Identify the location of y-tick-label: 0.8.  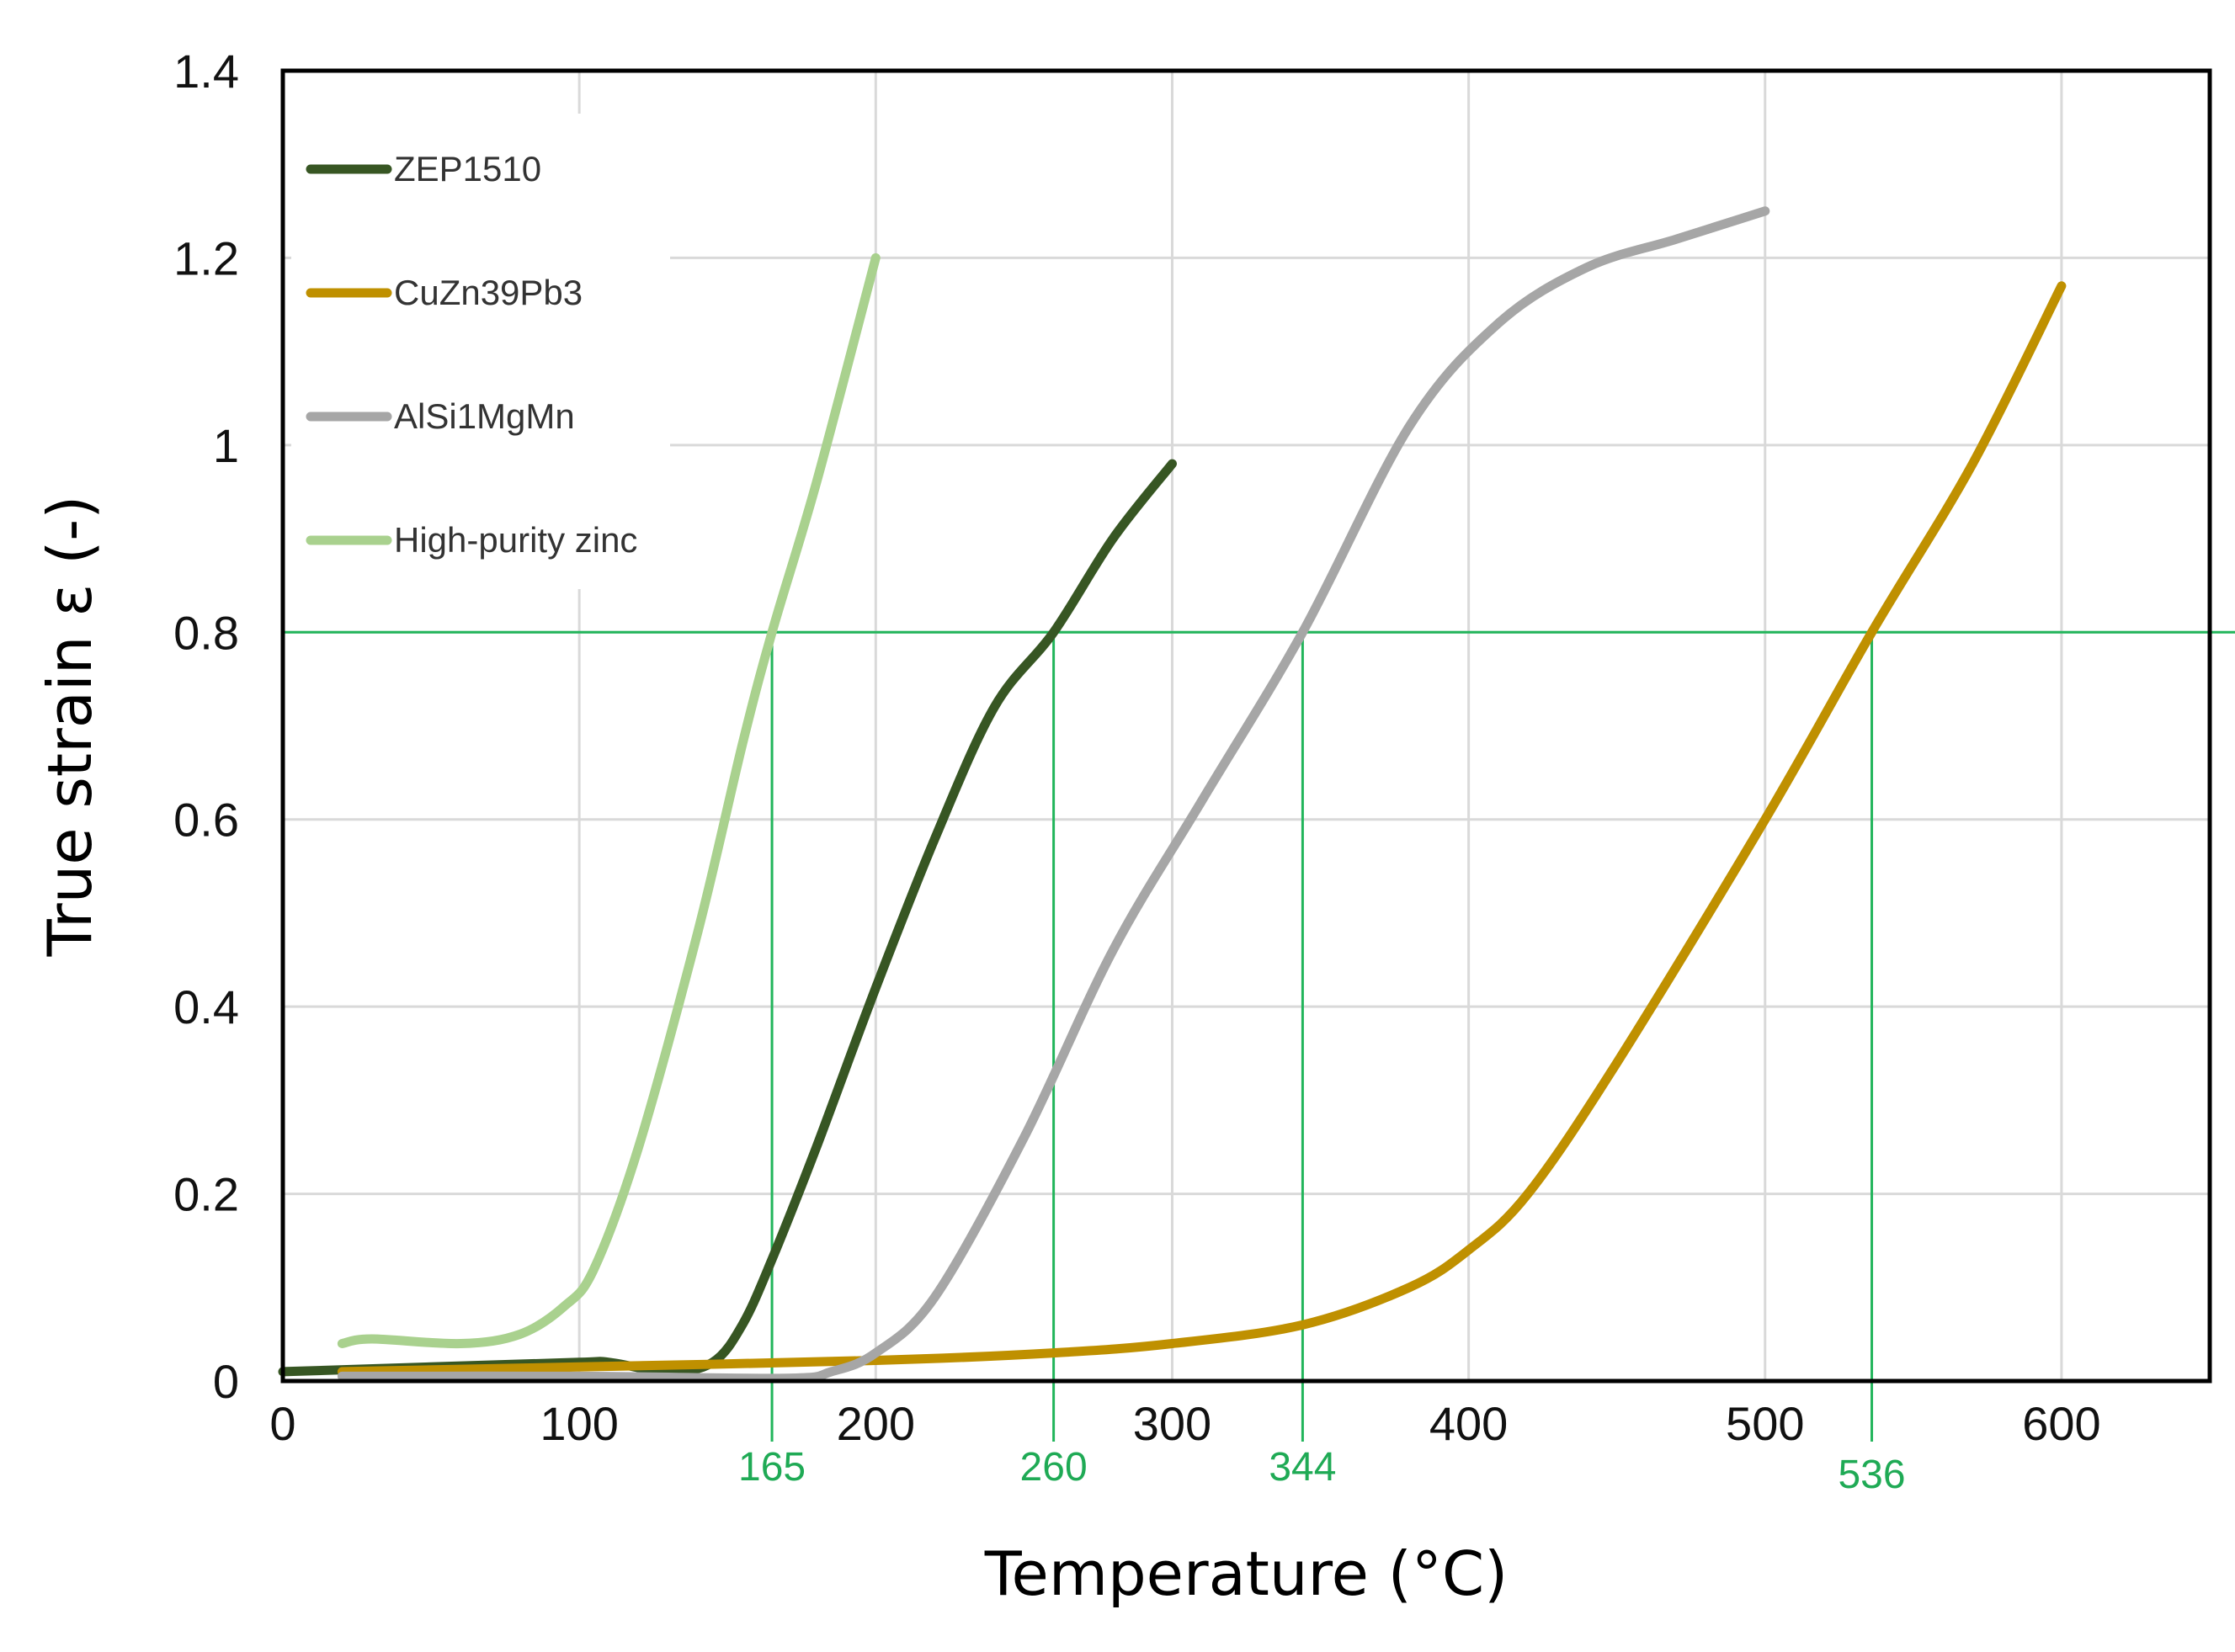
(206, 632).